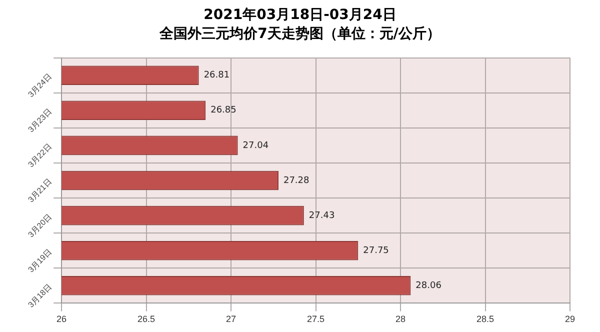 The width and height of the screenshot is (600, 332). Describe the element at coordinates (147, 319) in the screenshot. I see `x-tick-label: 26.5` at that location.